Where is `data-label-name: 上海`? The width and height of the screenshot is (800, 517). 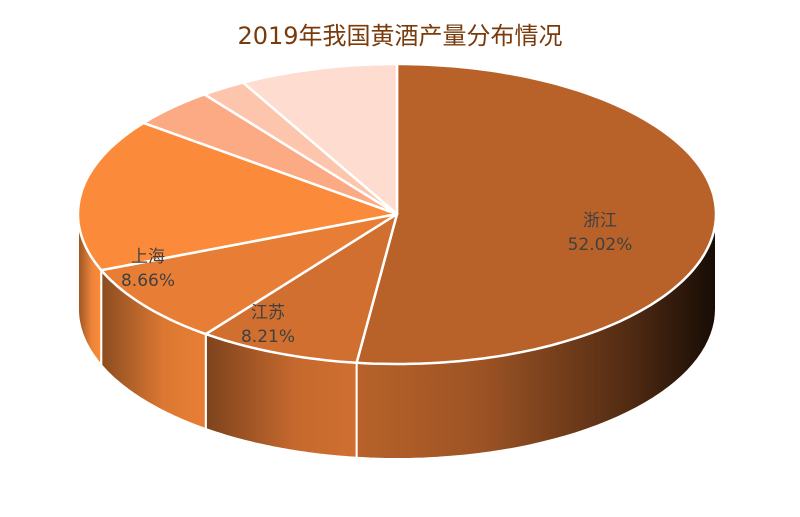
data-label-name: 上海 is located at coordinates (148, 257).